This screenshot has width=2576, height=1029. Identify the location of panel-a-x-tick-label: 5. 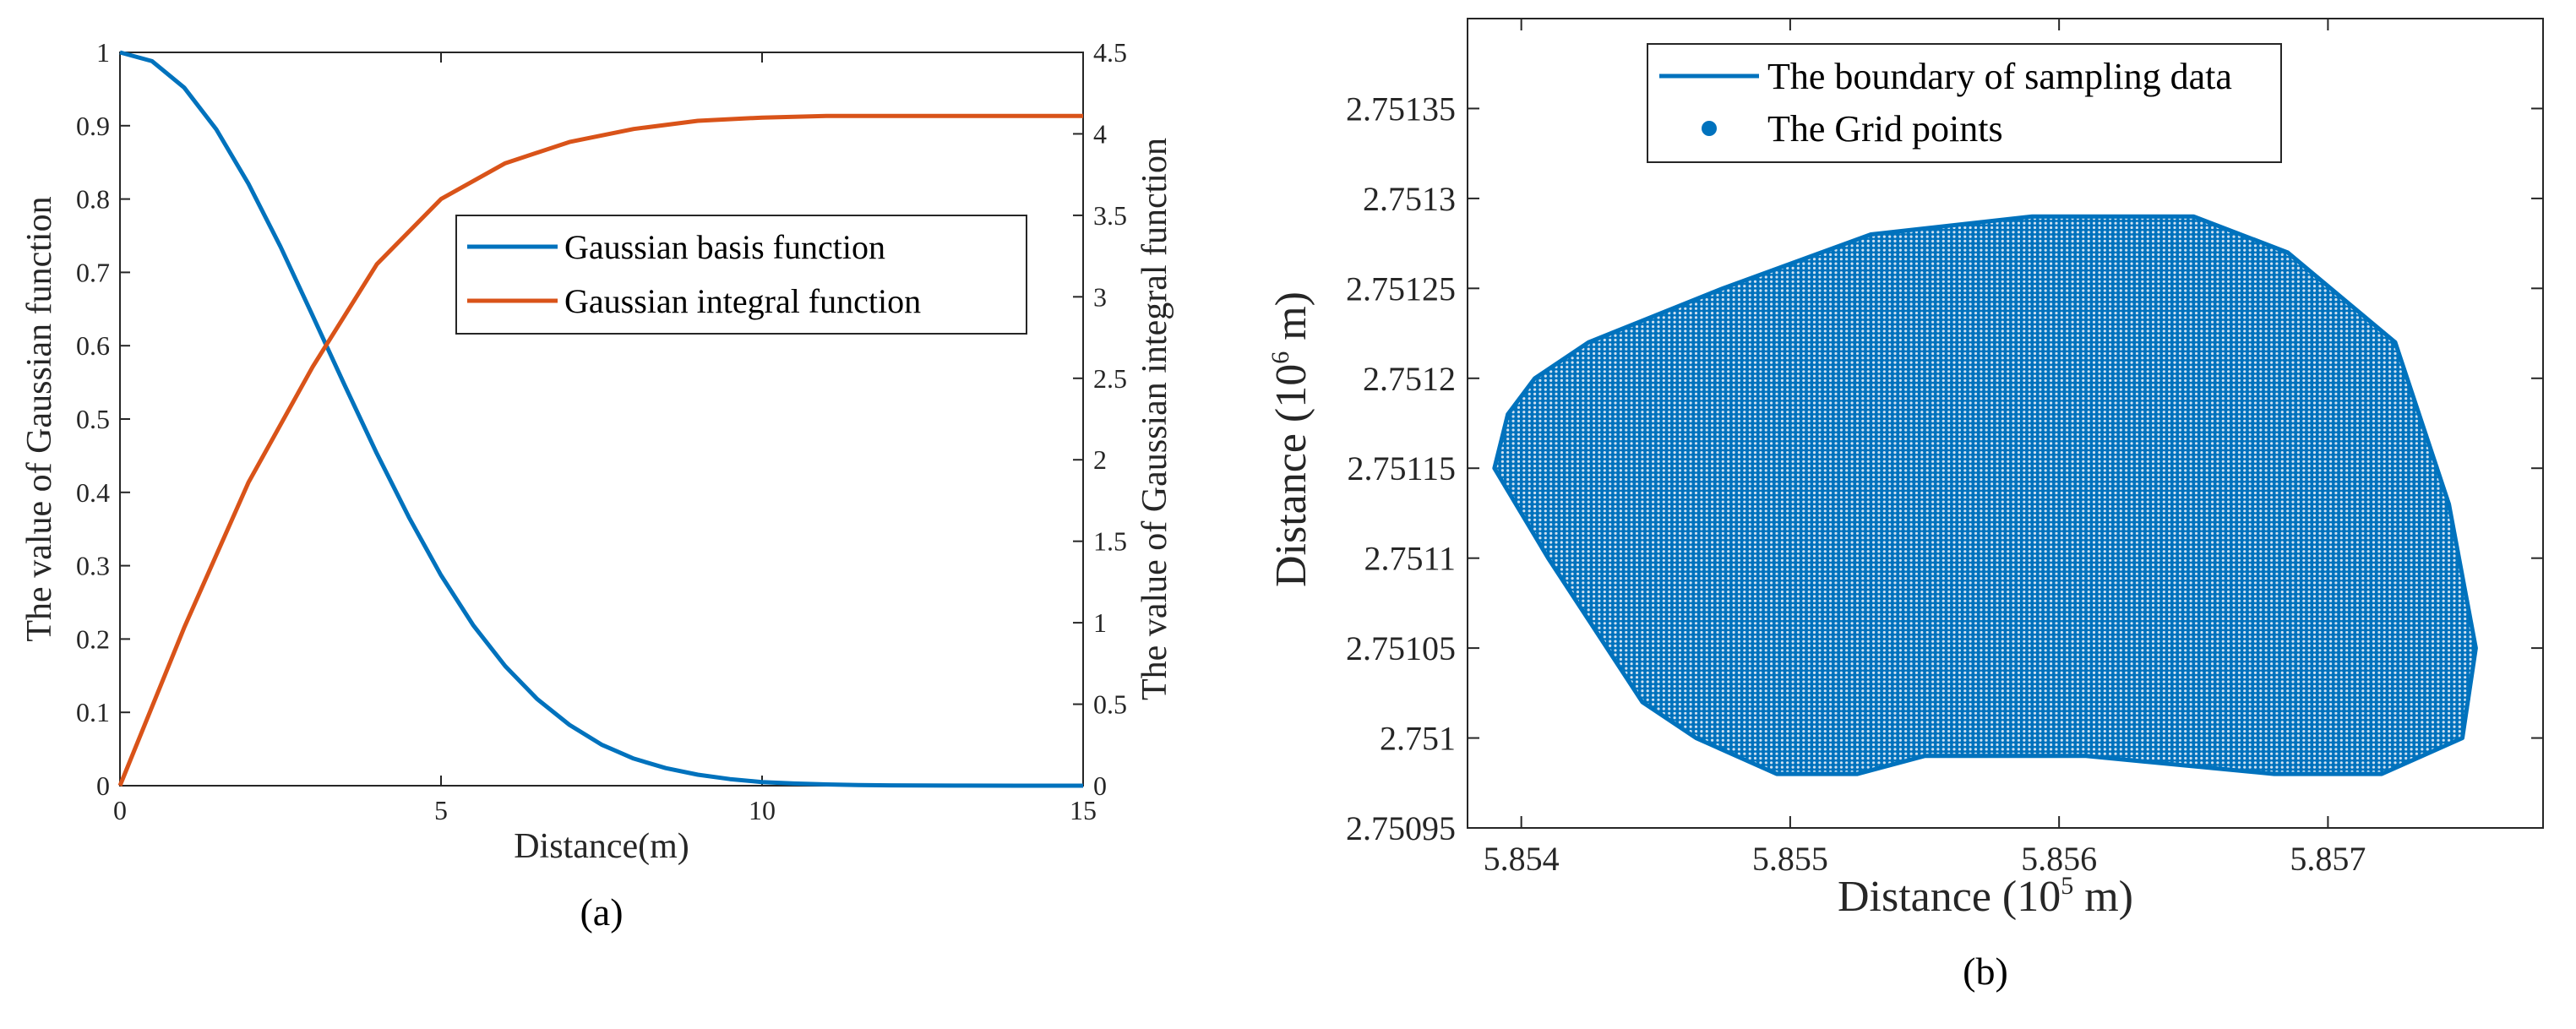
(441, 810).